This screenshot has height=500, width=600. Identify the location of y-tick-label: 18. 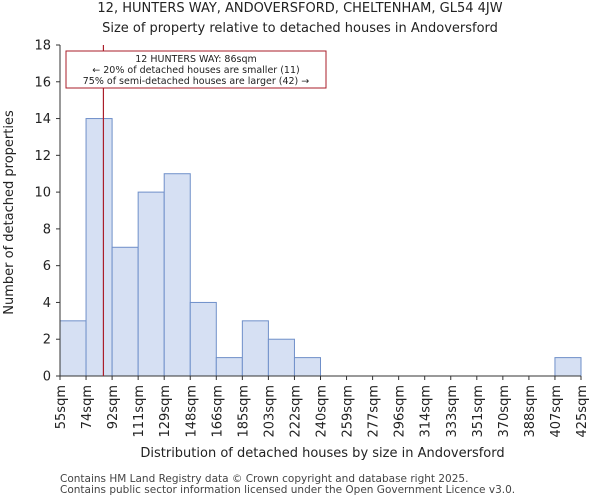
(42, 46).